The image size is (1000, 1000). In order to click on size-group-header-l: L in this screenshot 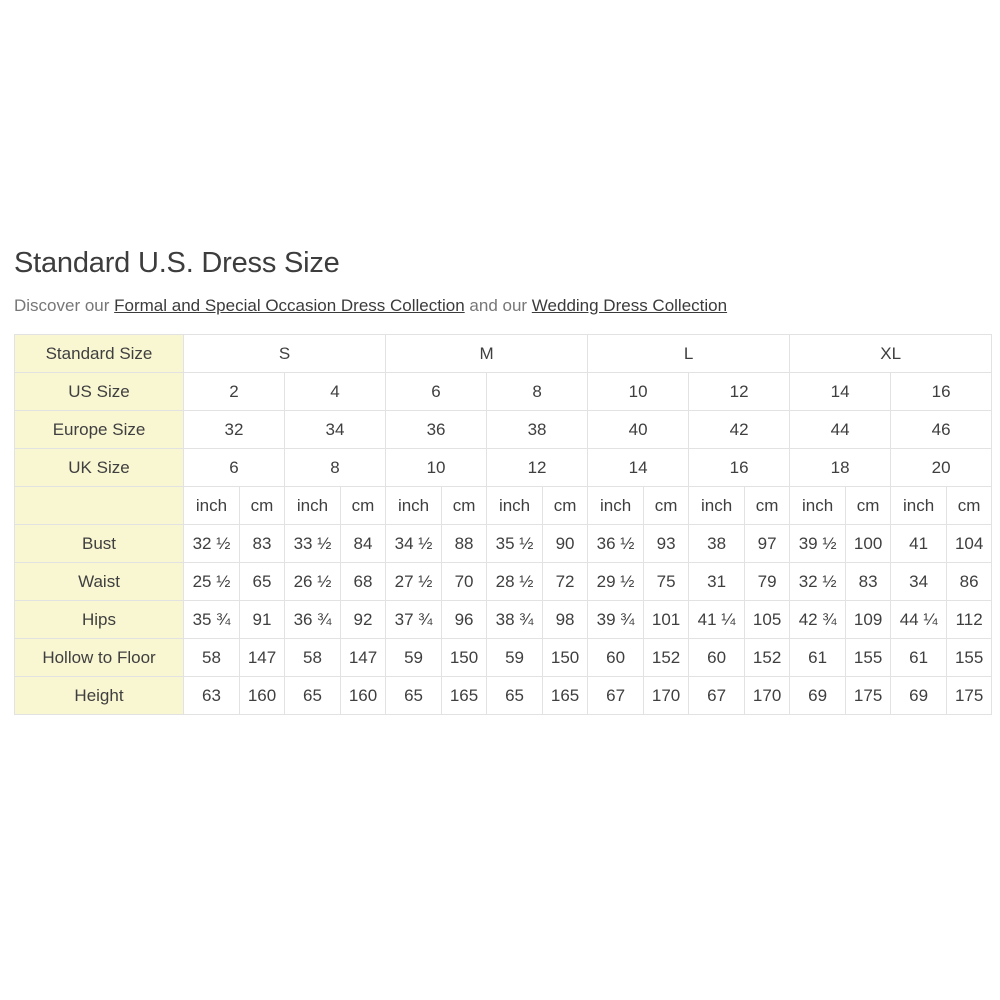, I will do `click(689, 354)`.